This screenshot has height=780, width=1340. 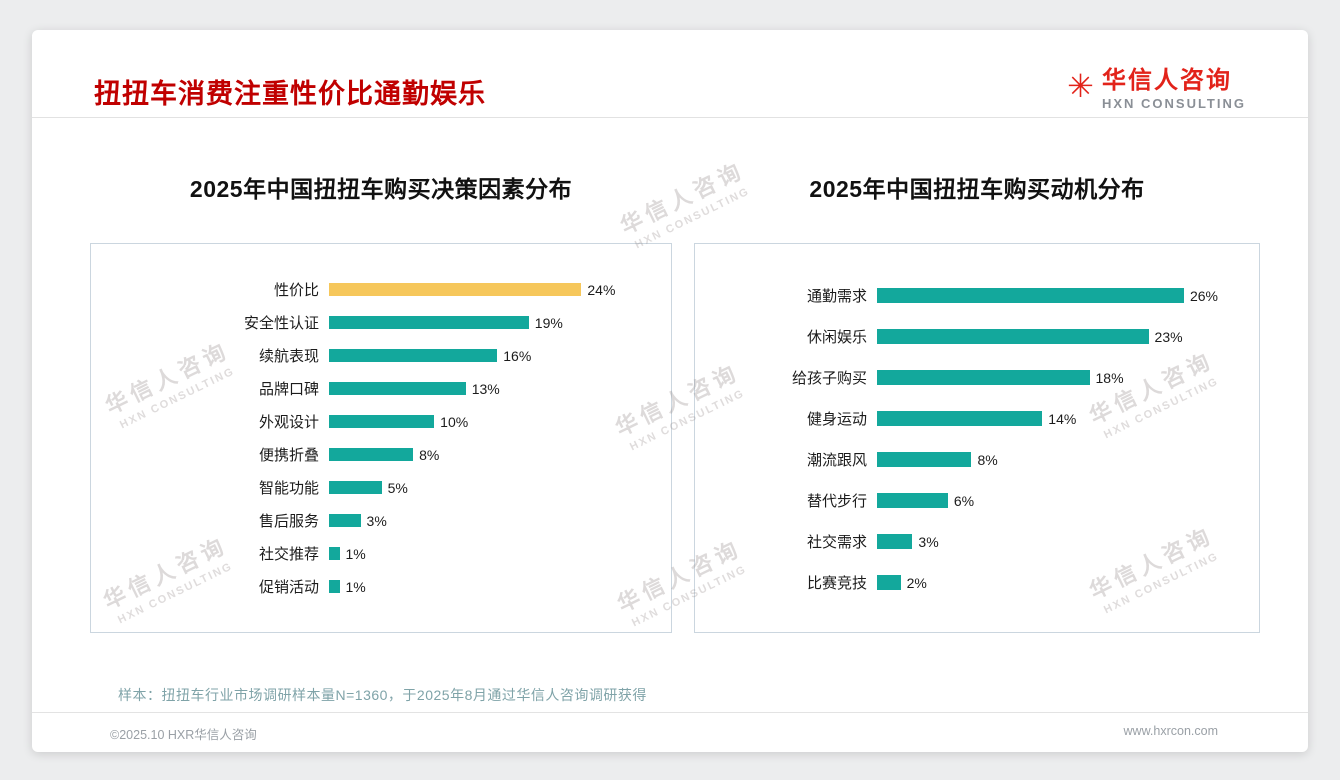 What do you see at coordinates (1080, 85) in the screenshot?
I see `logo-asterisk-icon: ✳` at bounding box center [1080, 85].